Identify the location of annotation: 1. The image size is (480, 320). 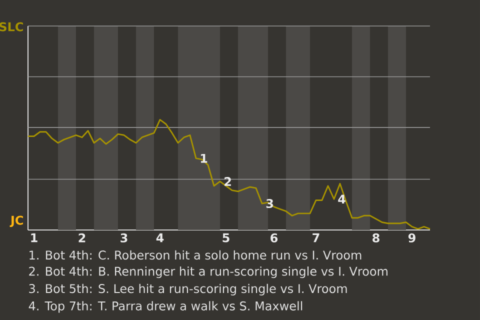
(204, 158).